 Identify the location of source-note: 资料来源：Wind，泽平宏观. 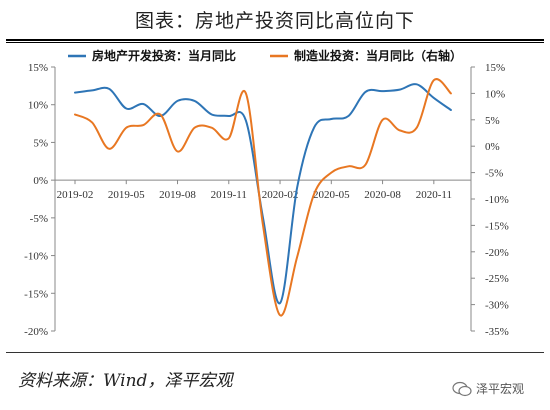
(125, 381).